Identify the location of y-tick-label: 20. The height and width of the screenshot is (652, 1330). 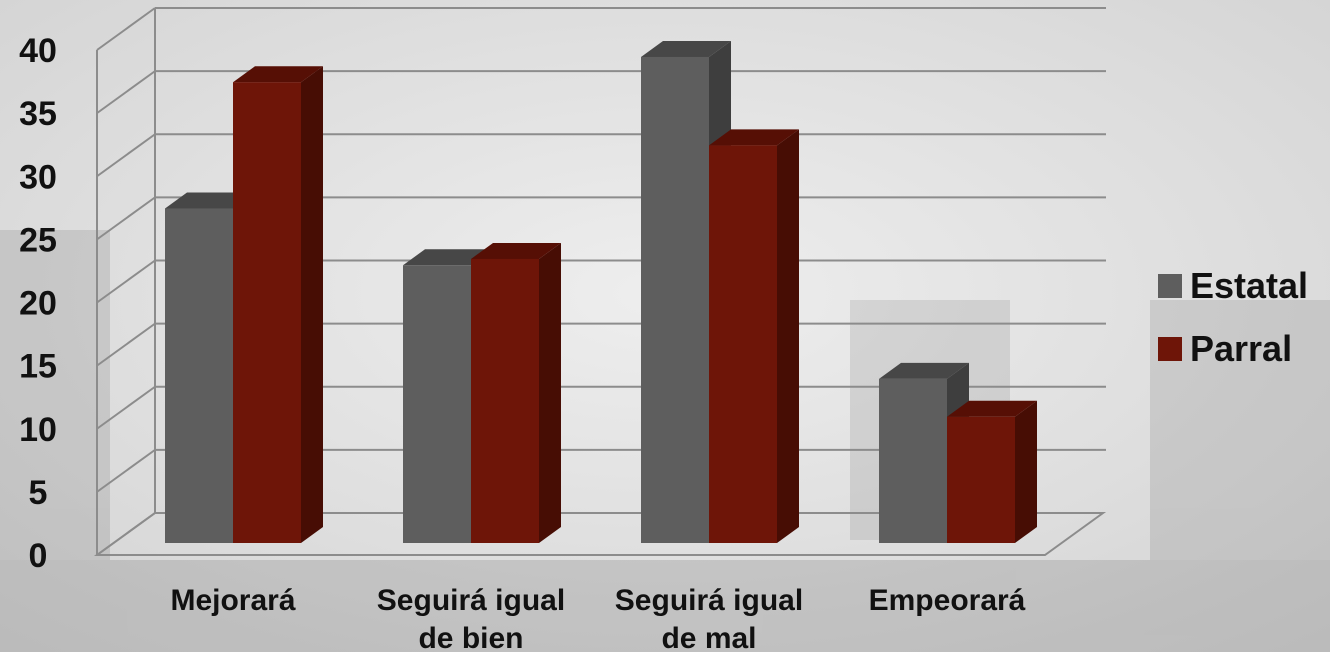
(38, 304).